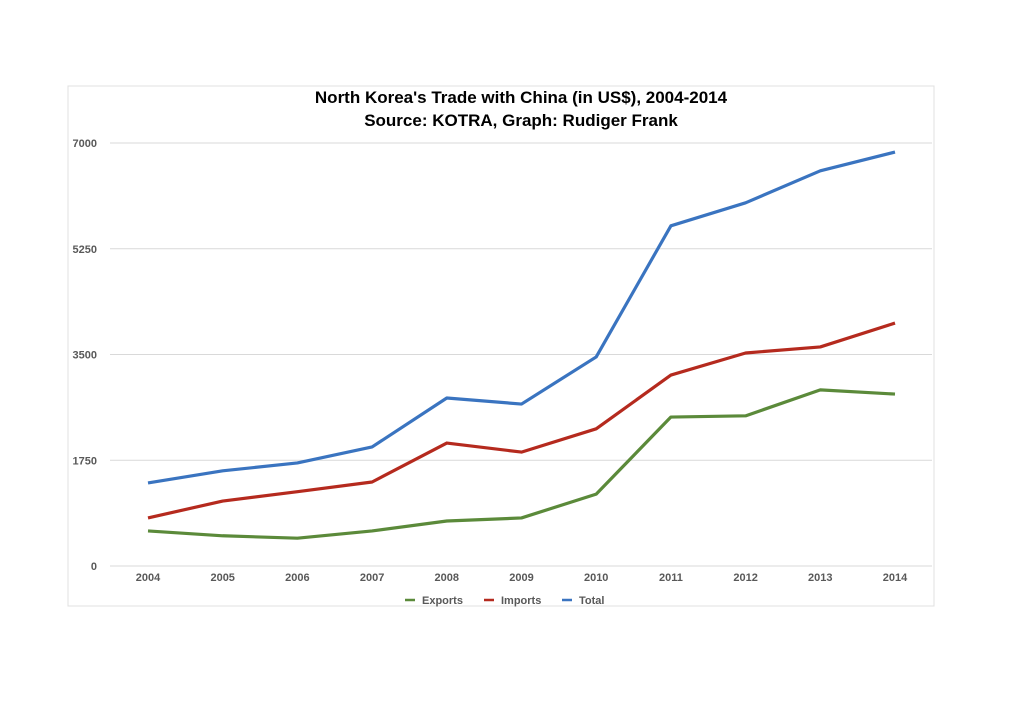  Describe the element at coordinates (148, 578) in the screenshot. I see `x-tick-label: 2004` at that location.